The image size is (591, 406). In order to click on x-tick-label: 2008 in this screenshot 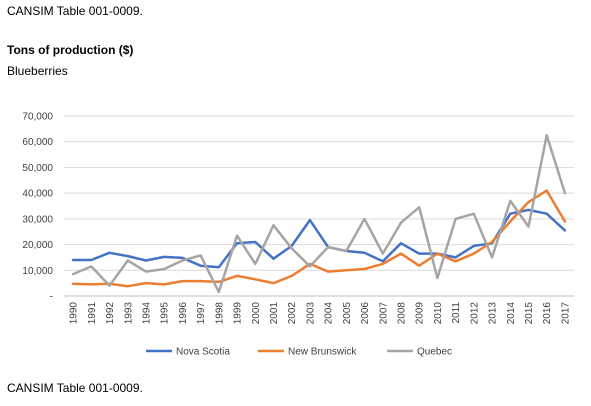, I will do `click(401, 313)`.